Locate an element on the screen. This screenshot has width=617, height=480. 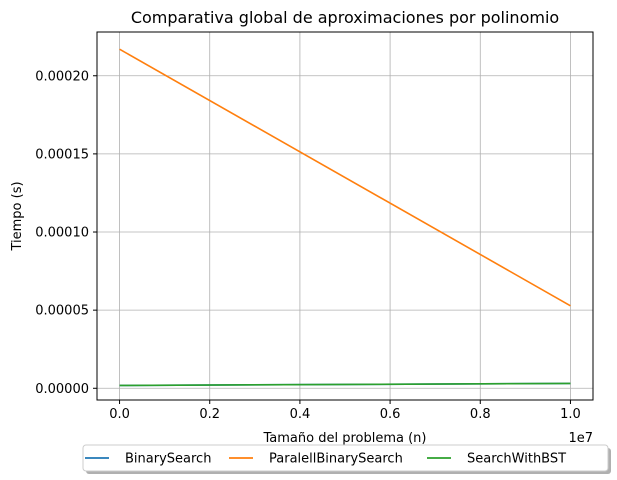
y-axis-label: Tiempo (s) is located at coordinates (17, 216).